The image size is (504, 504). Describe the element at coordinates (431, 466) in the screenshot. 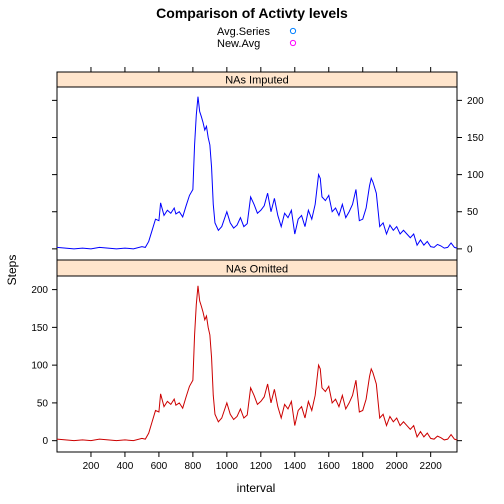

I see `x-tick-label: 2200` at that location.